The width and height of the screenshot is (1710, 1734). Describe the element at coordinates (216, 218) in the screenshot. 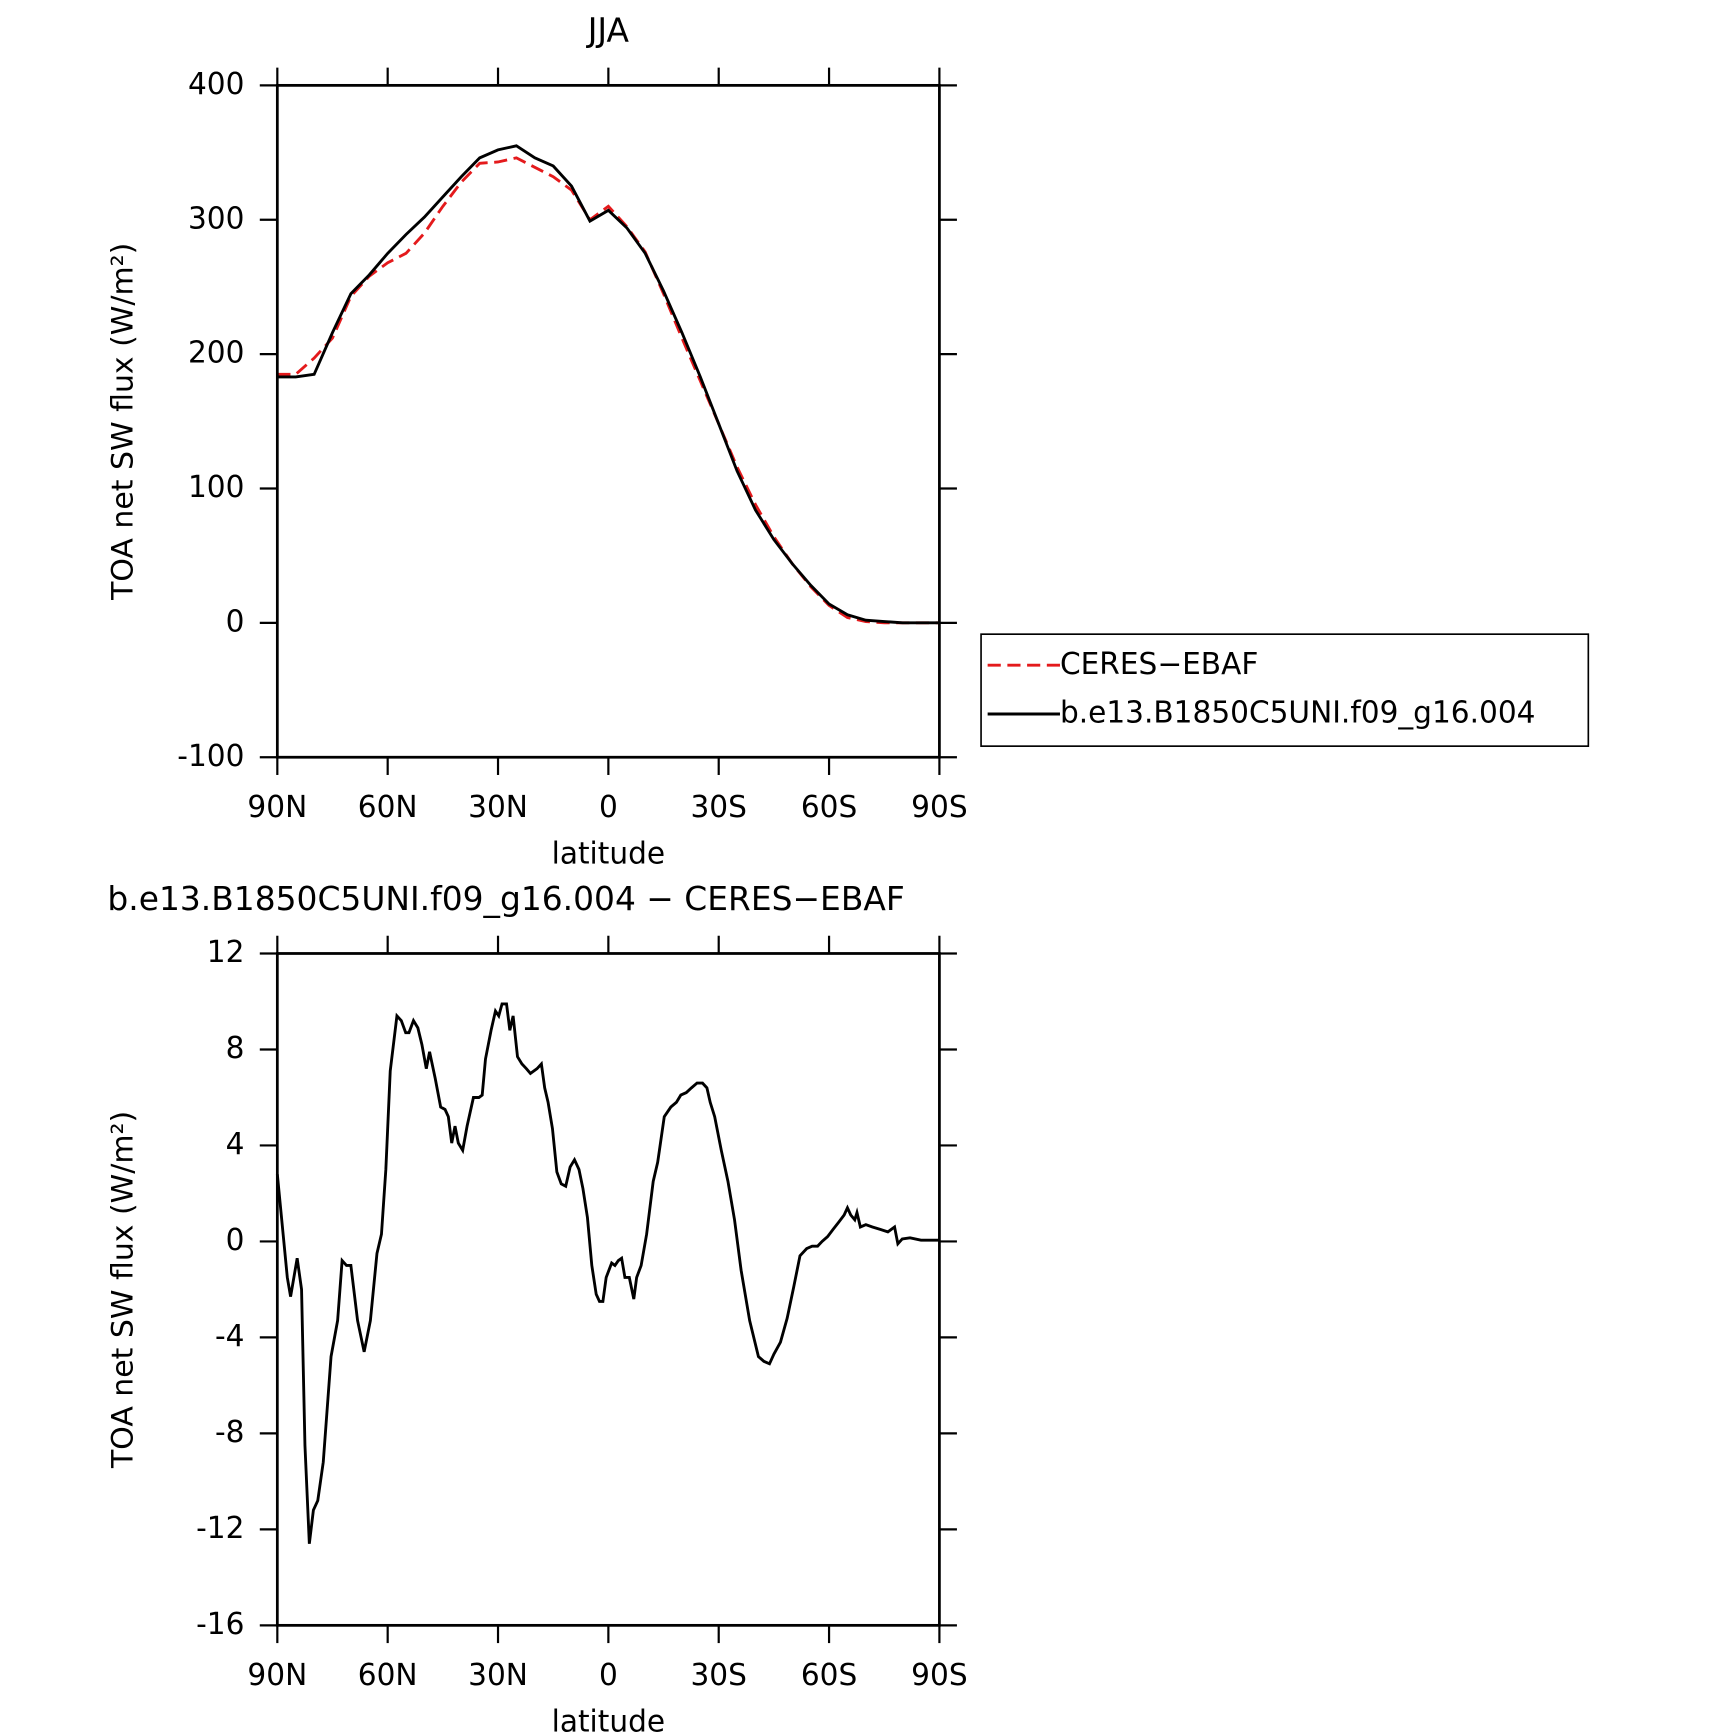

I see `y-tick-label: 300` at that location.